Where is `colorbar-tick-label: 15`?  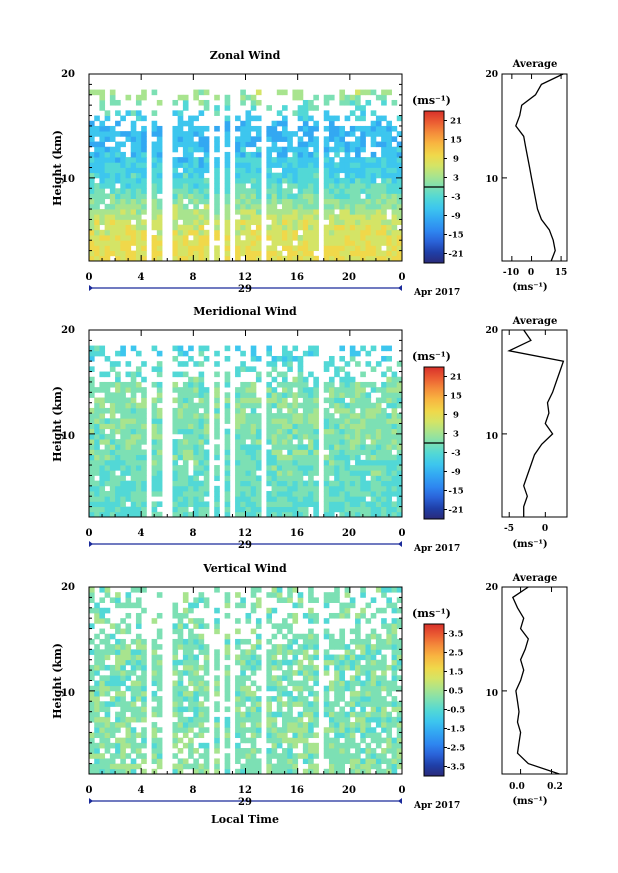 colorbar-tick-label: 15 is located at coordinates (456, 141).